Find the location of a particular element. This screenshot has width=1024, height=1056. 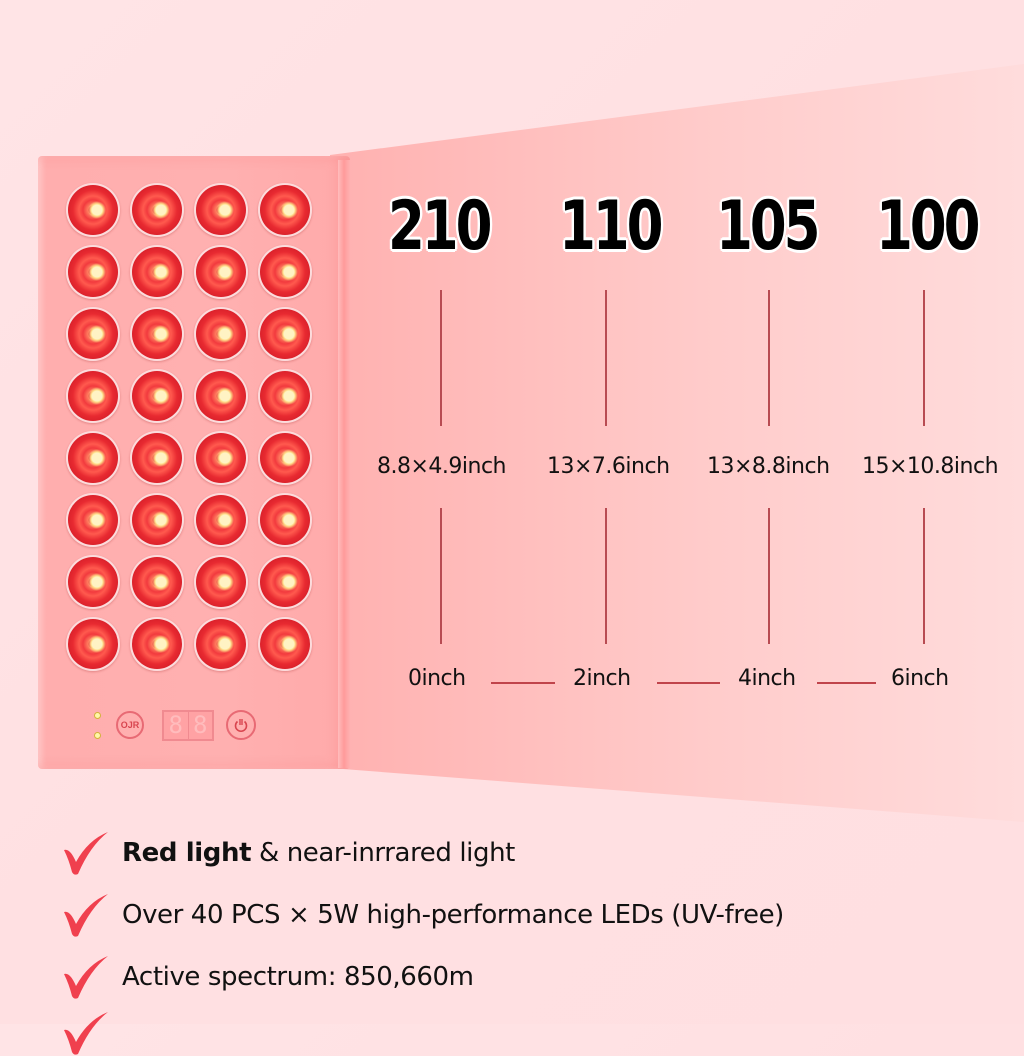

distance-label: 6inch is located at coordinates (920, 678).